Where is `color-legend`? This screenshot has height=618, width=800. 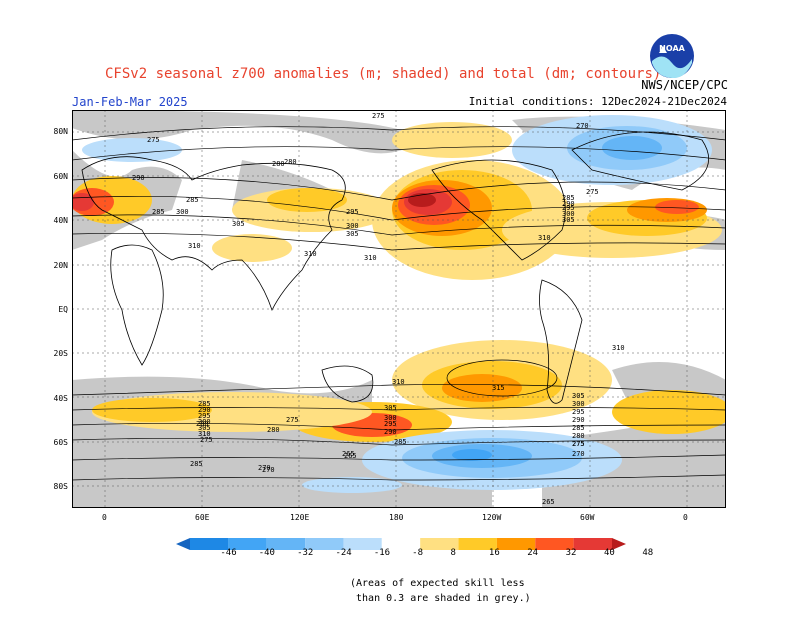 color-legend is located at coordinates (401, 544).